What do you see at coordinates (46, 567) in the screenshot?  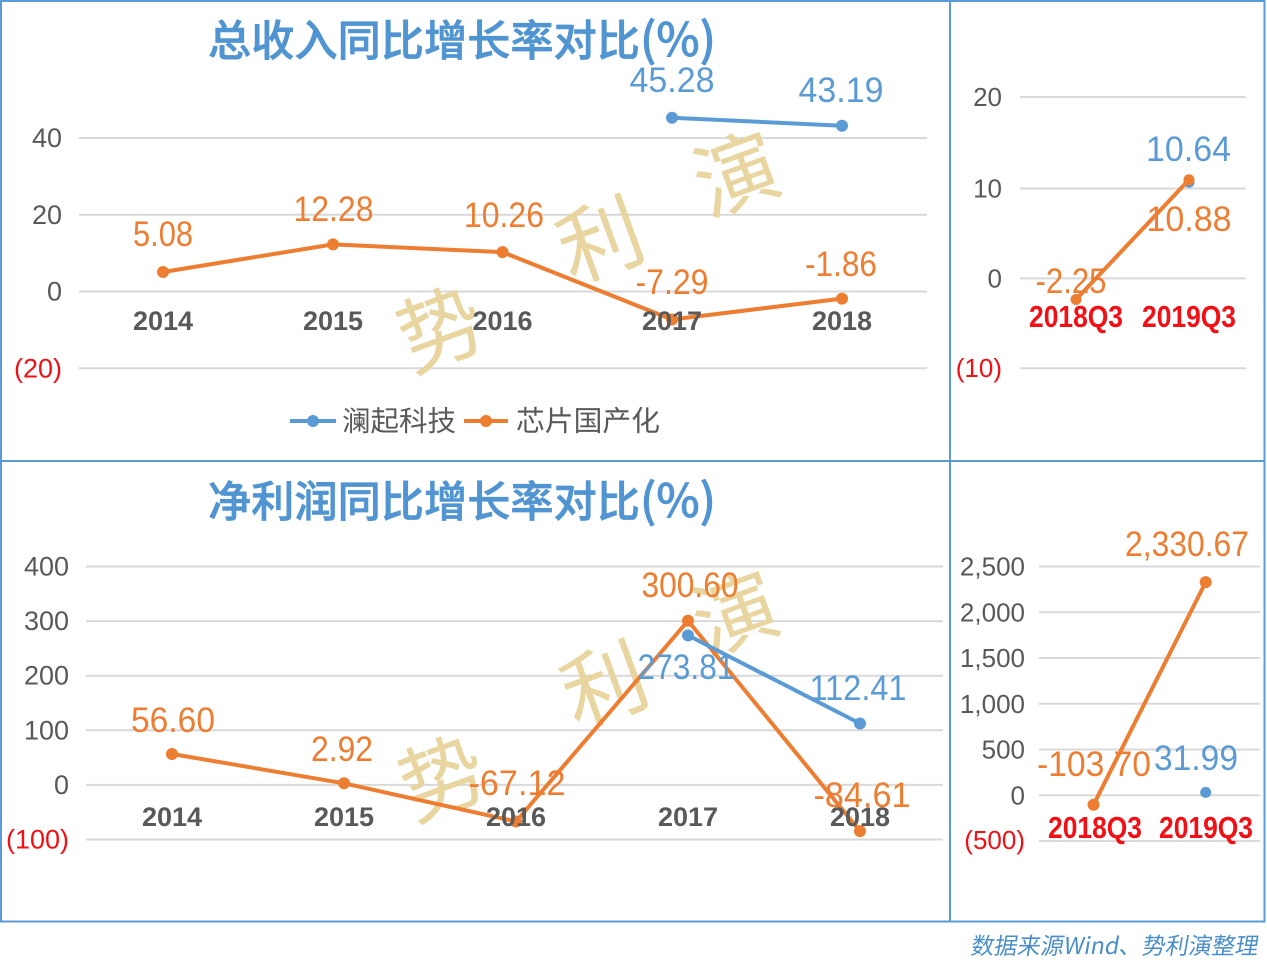 I see `svg-text: 400` at bounding box center [46, 567].